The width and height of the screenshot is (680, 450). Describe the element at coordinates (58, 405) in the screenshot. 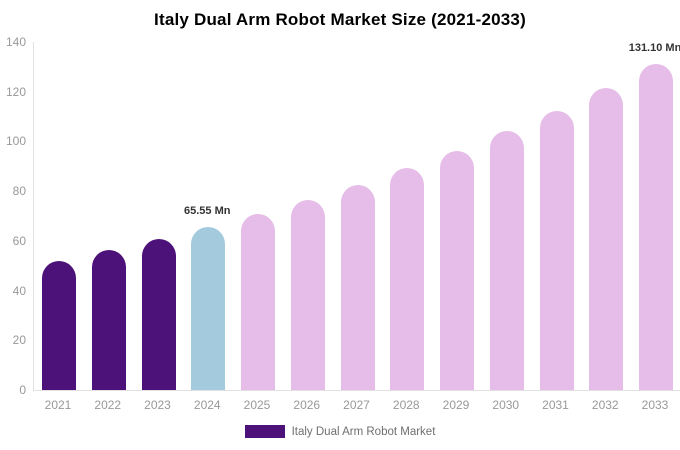

I see `x-tick-label: 2021` at that location.